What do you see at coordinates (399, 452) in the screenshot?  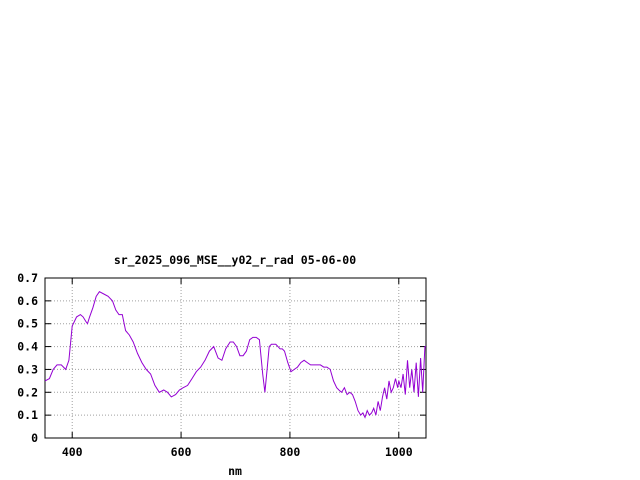 I see `x-tick-label: 1000` at bounding box center [399, 452].